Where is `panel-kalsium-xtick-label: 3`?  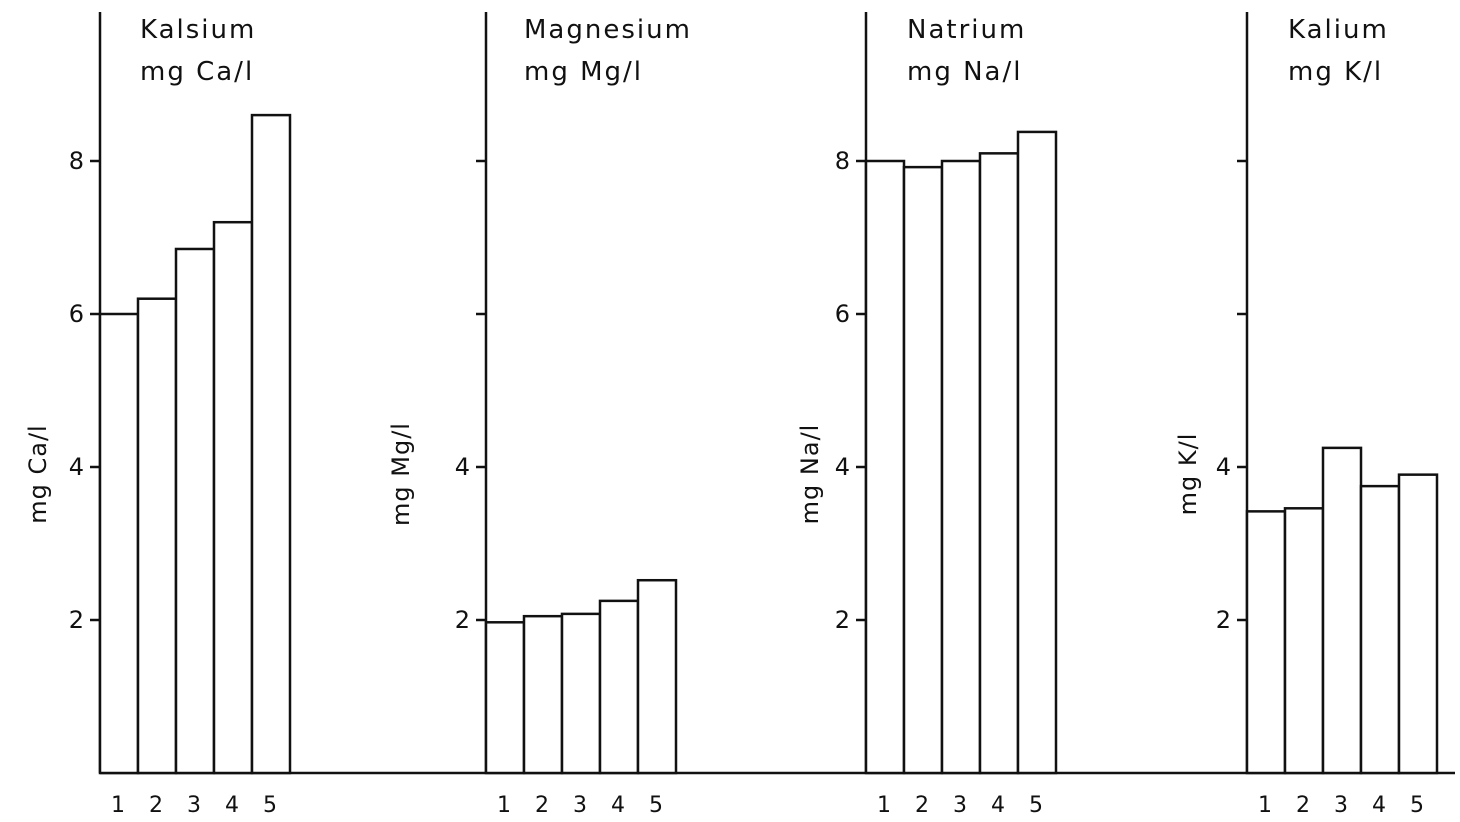
panel-kalsium-xtick-label: 3 is located at coordinates (194, 805).